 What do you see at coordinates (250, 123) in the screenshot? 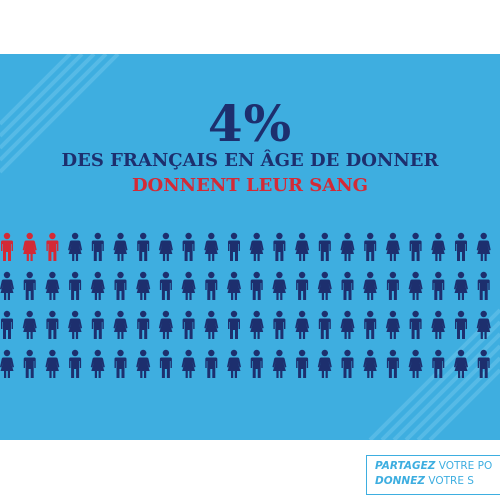
I see `headline-percent: 4%` at bounding box center [250, 123].